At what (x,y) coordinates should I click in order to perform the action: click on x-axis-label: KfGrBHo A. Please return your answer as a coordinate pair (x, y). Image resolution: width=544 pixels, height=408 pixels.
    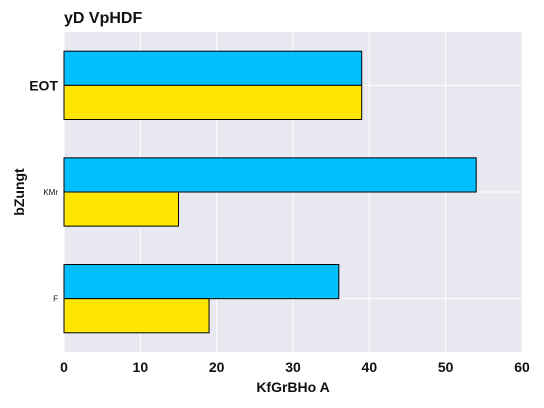
    Looking at the image, I should click on (292, 387).